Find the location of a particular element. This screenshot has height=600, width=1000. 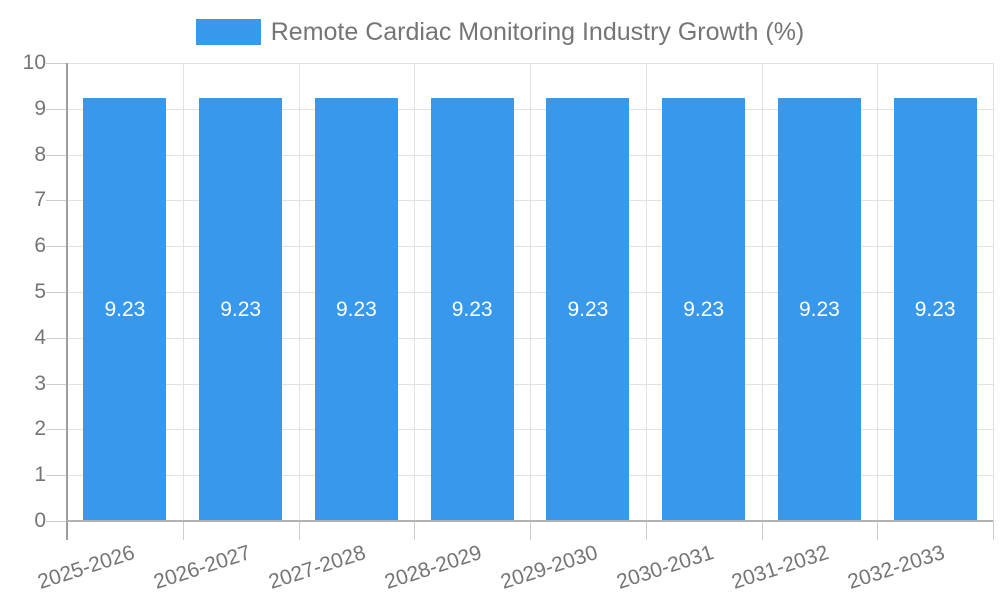

y-axis-tick-label: 5 is located at coordinates (40, 291).